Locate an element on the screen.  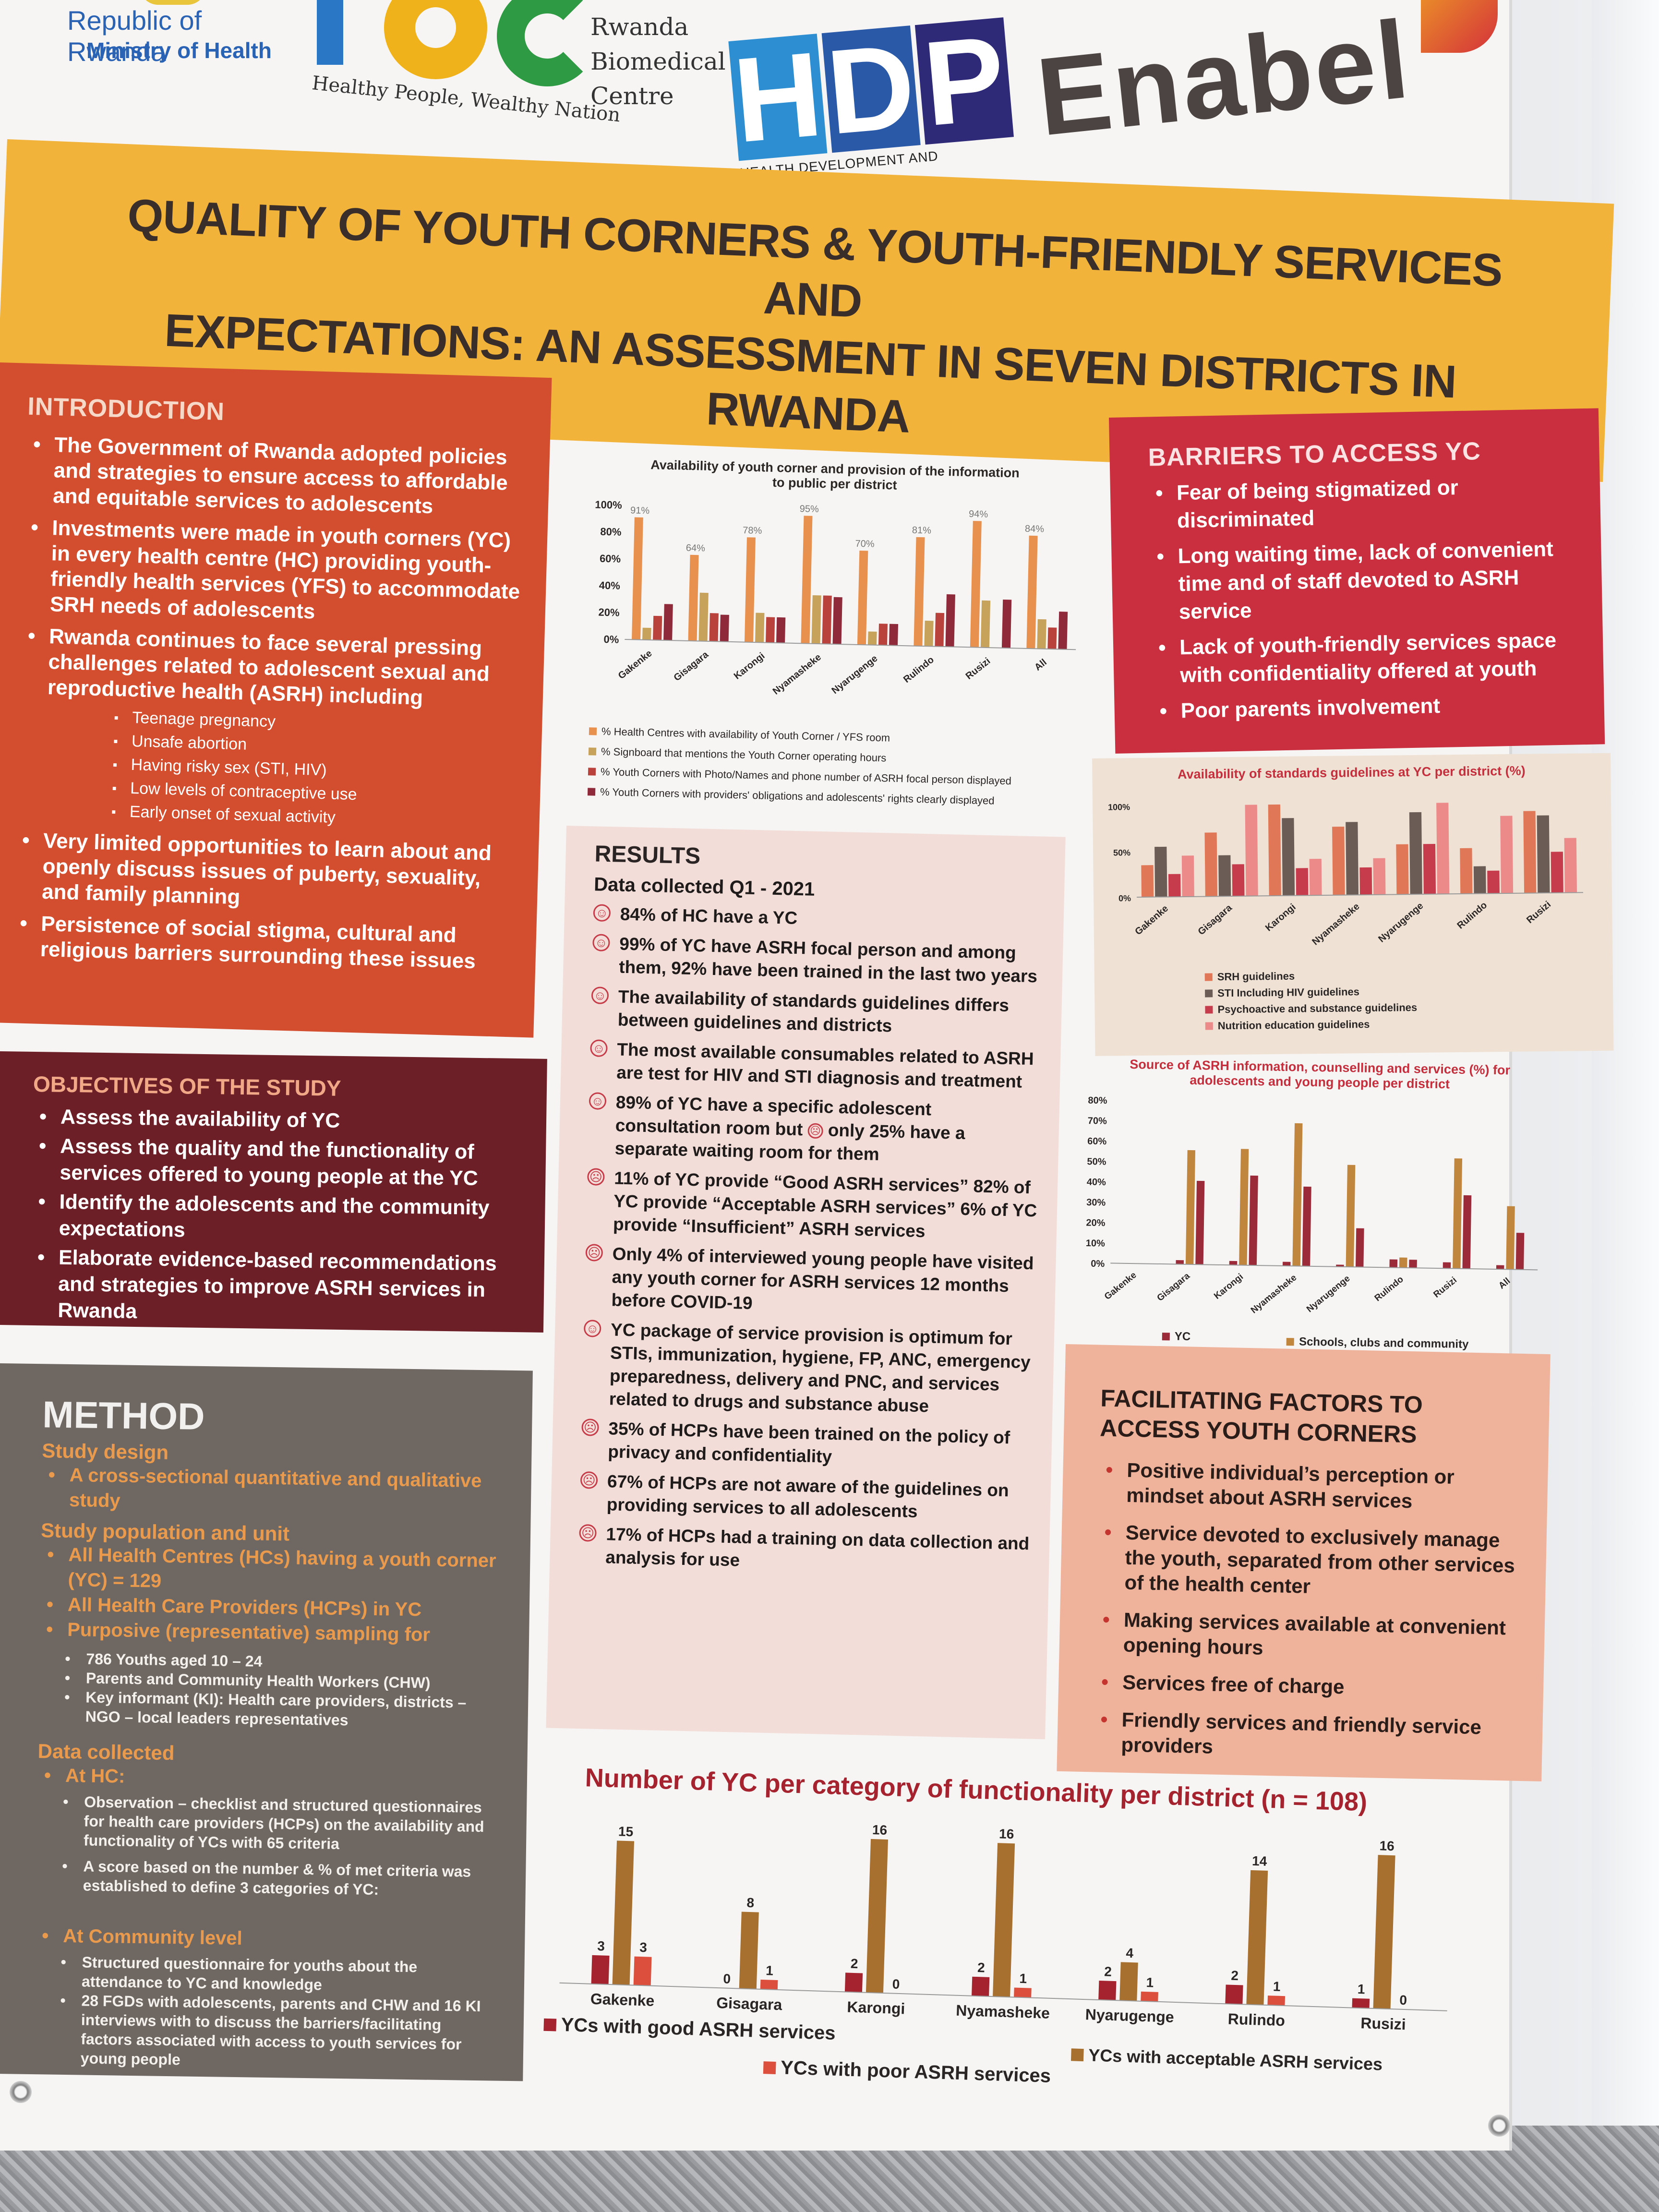
results-data-collected: Data collected Q1 - 2021 is located at coordinates (704, 887).